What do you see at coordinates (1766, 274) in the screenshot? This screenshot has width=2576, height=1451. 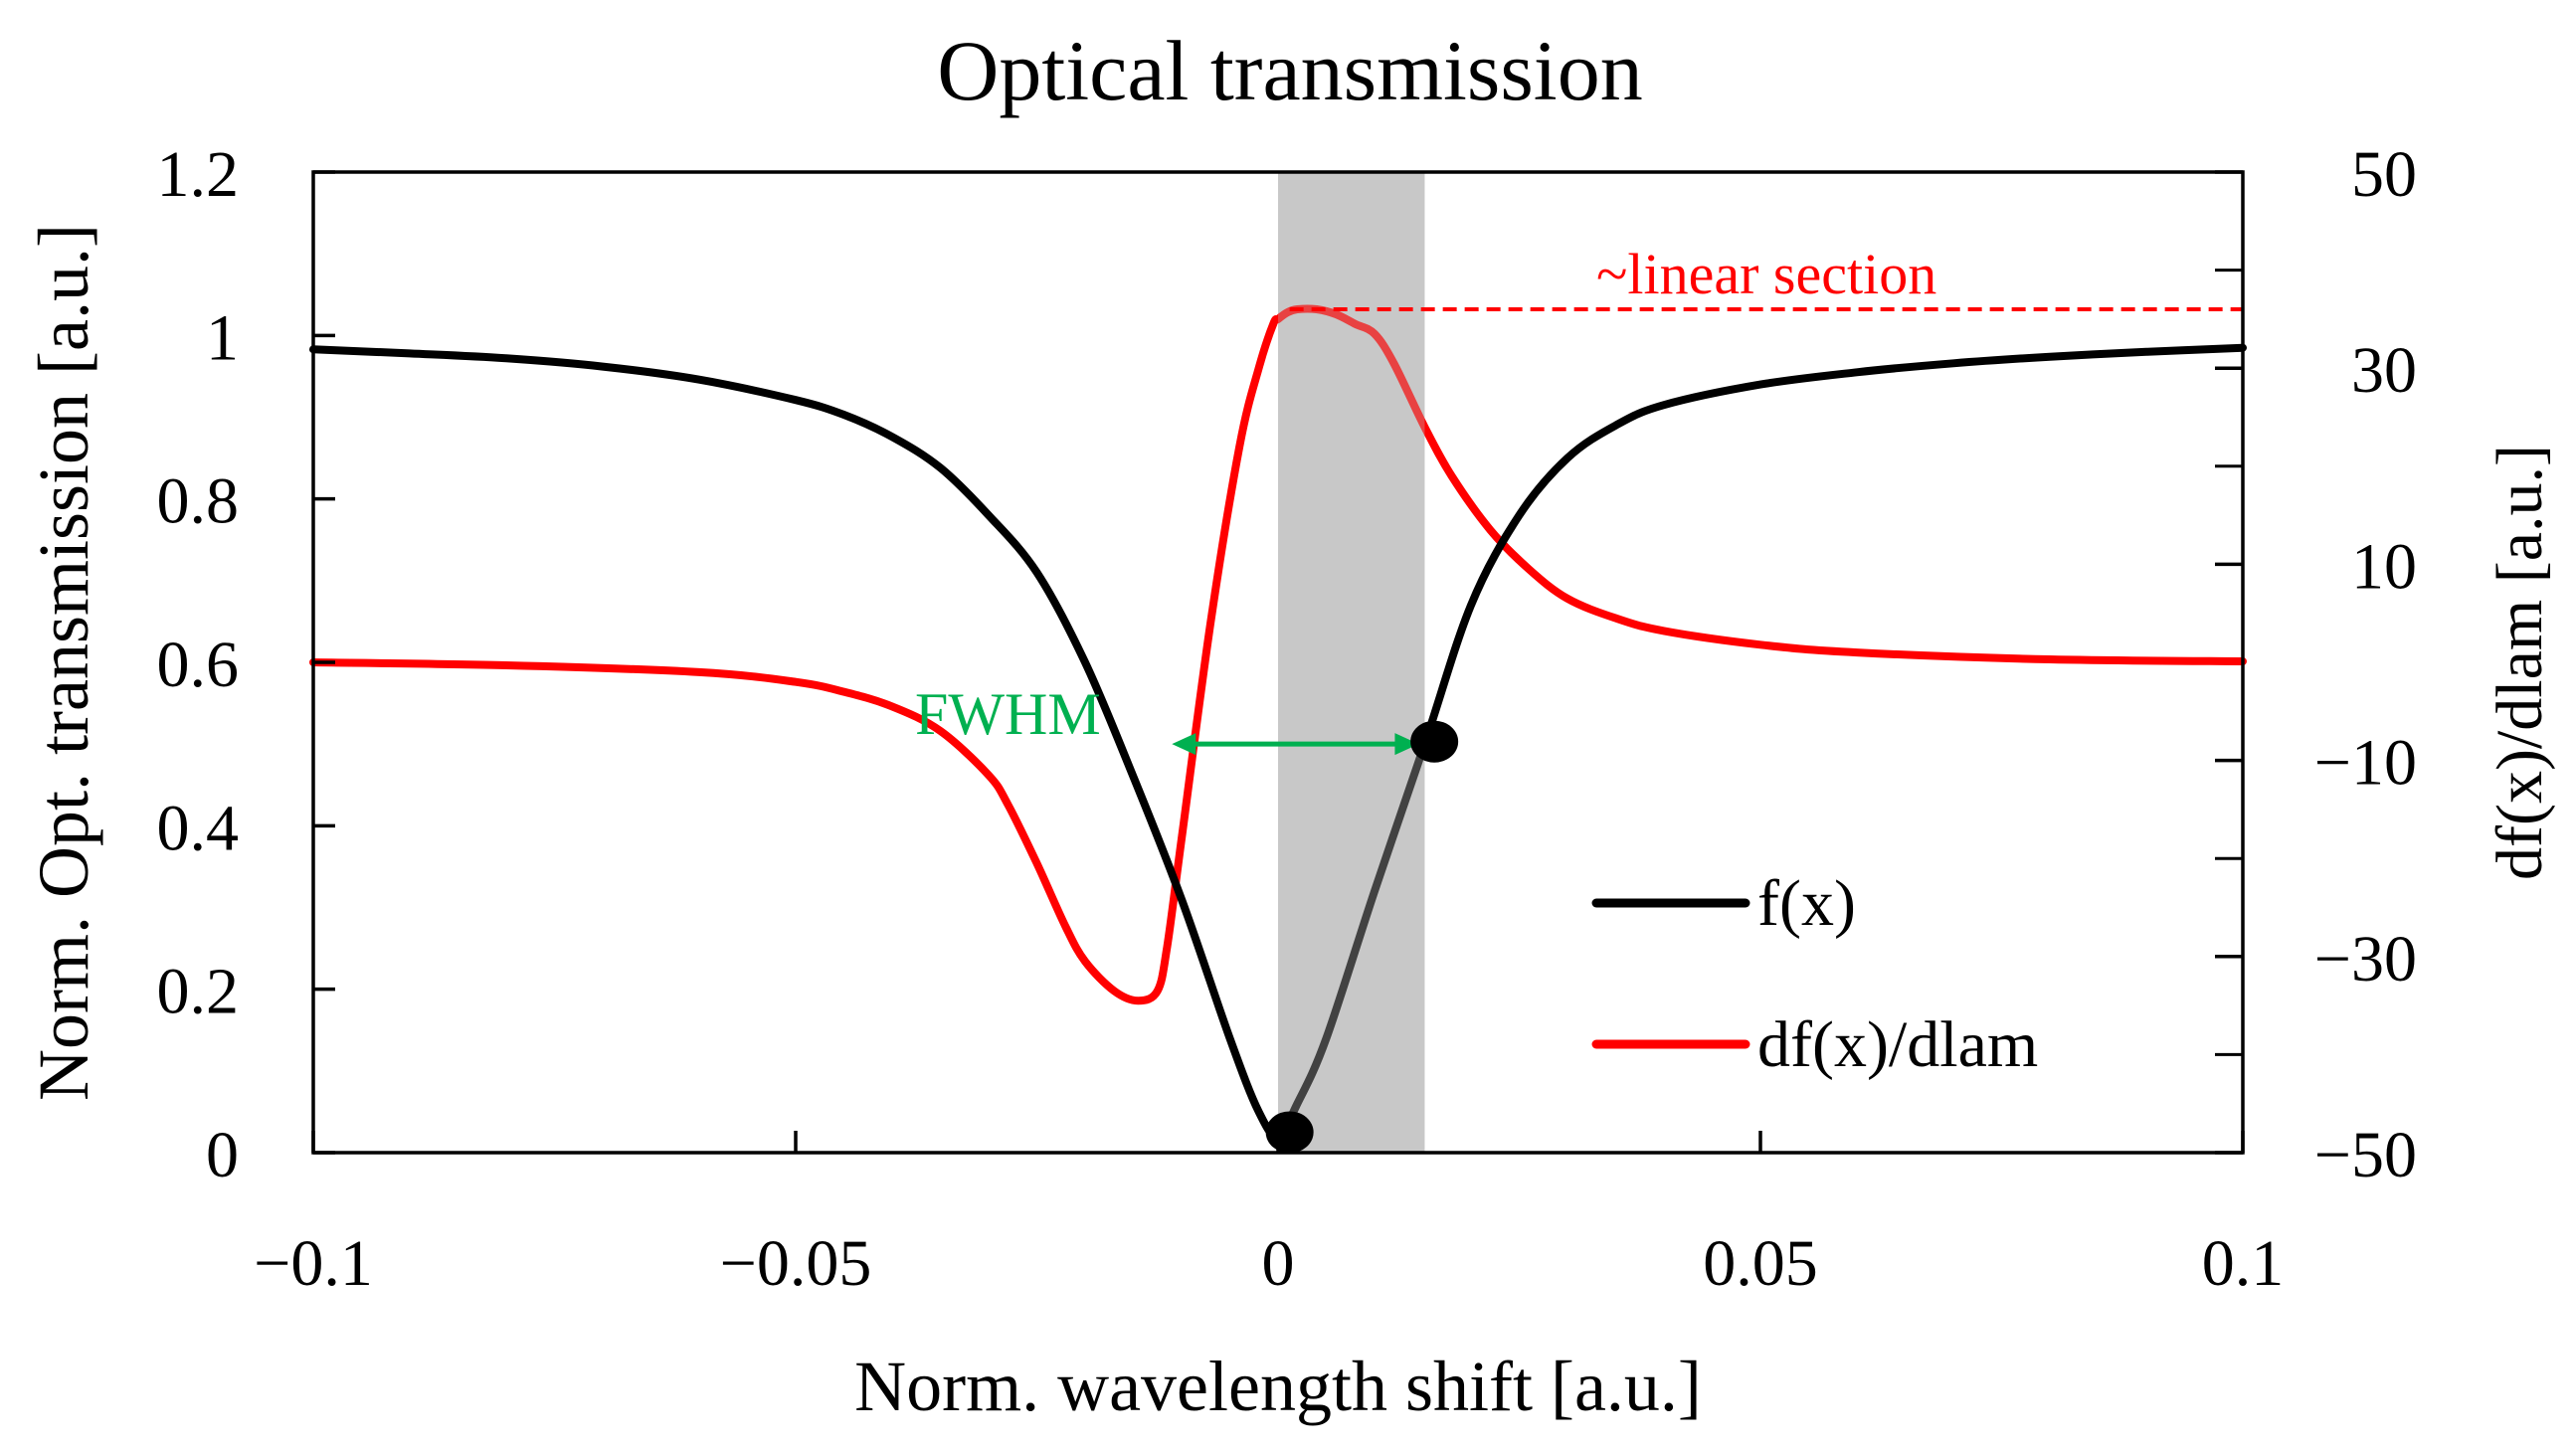 I see `linear-section-label: ~linear section` at bounding box center [1766, 274].